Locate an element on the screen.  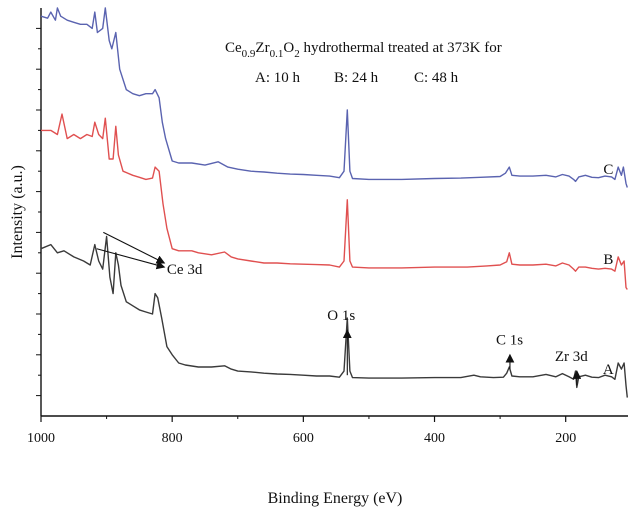
x-tick-label: 800 is located at coordinates (172, 438).